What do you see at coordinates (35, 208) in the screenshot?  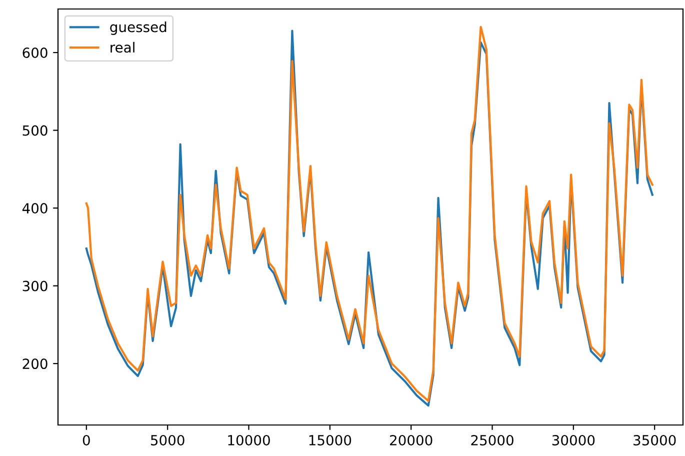 I see `y-tick-label: 400` at bounding box center [35, 208].